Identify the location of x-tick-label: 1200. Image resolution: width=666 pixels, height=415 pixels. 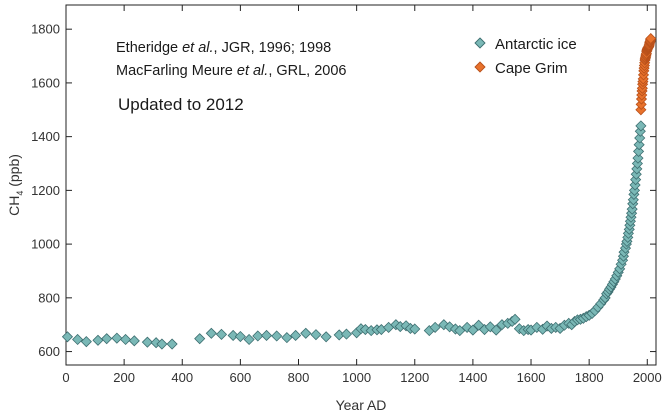
(414, 377).